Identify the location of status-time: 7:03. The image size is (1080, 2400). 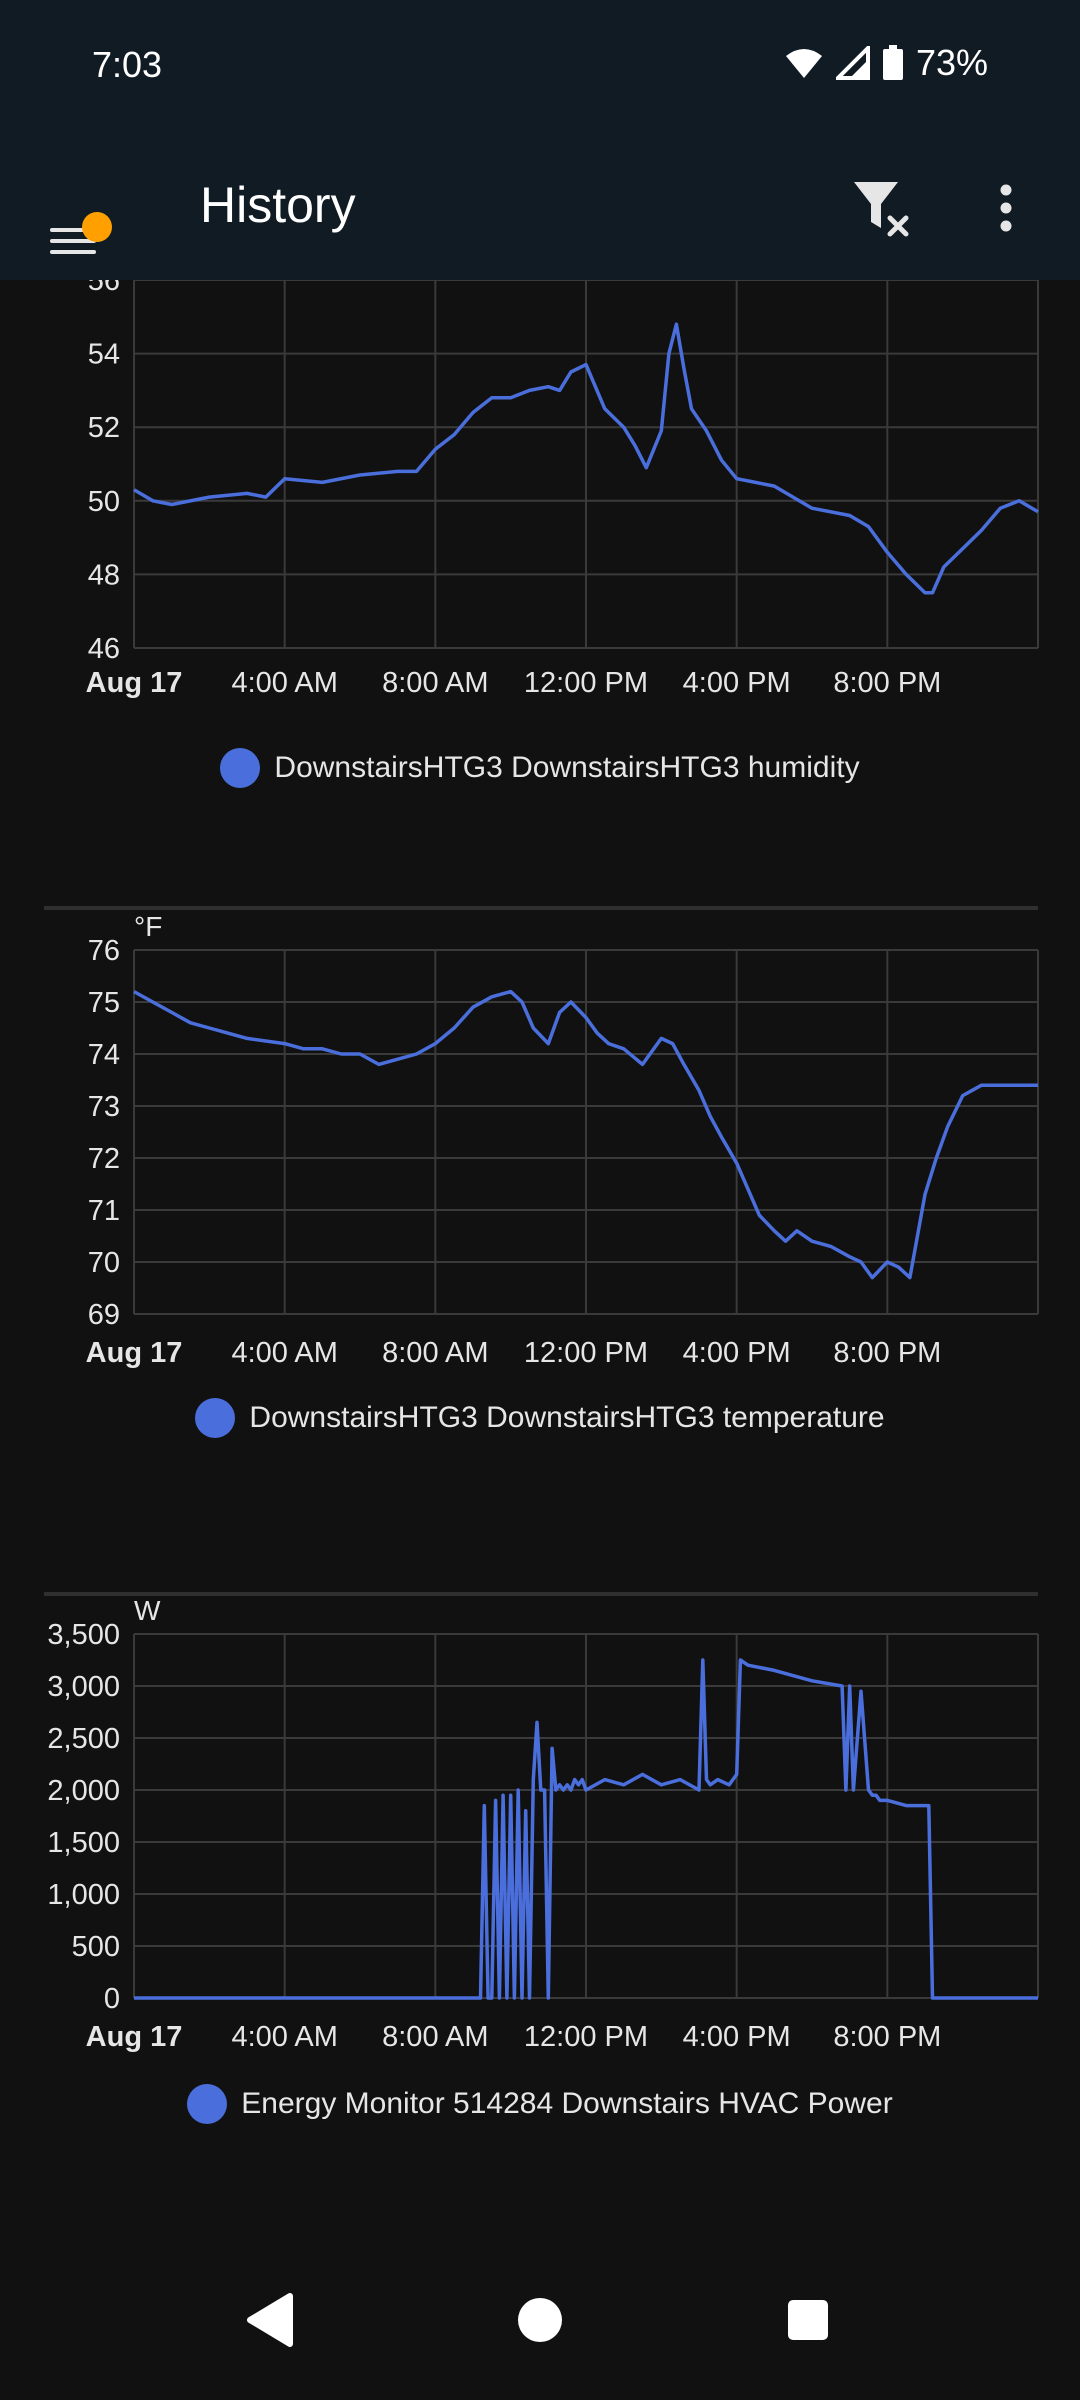
(127, 64).